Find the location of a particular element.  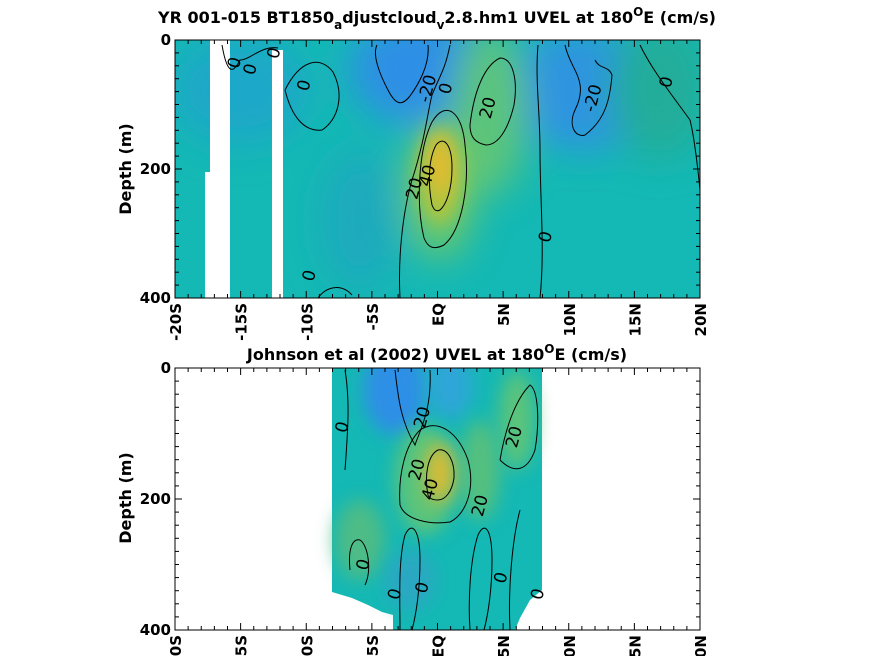

bottom-x-tick-label: -20S is located at coordinates (176, 645).